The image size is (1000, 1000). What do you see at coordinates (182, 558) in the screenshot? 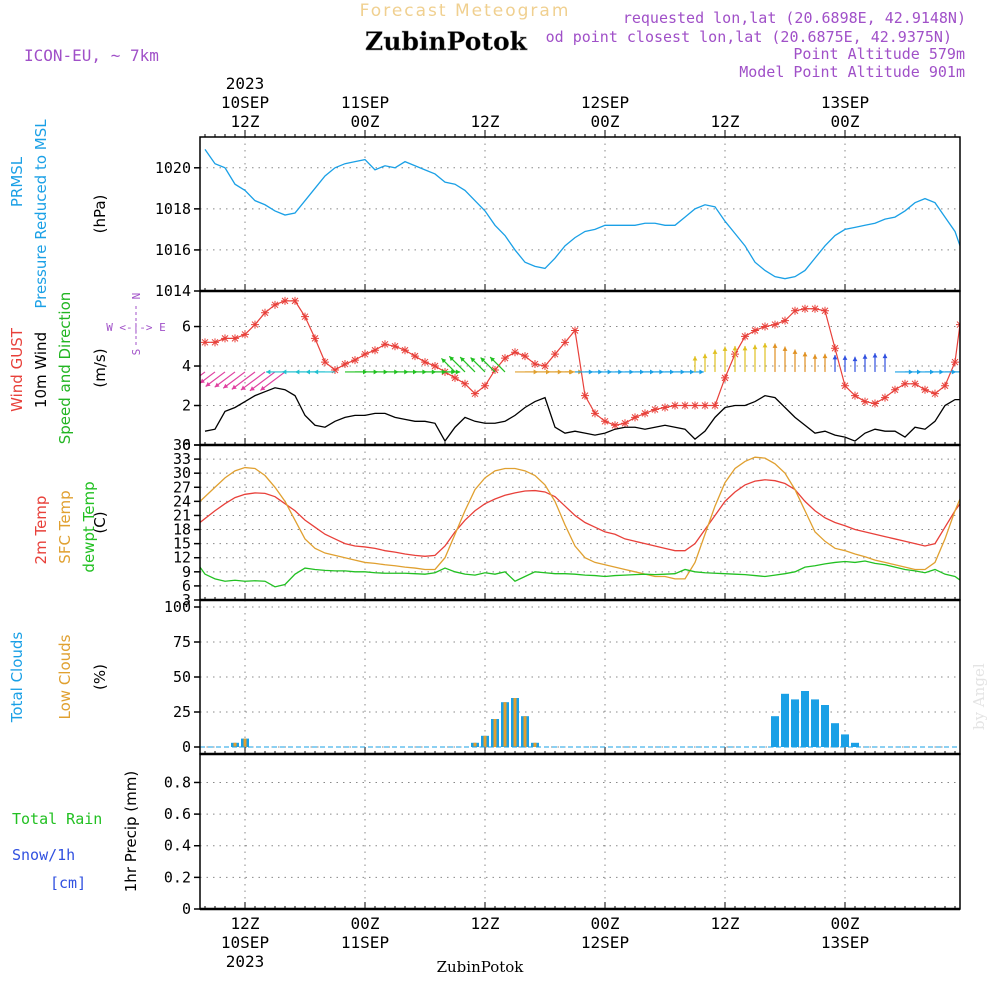
I see `ytick-label: 12` at bounding box center [182, 558].